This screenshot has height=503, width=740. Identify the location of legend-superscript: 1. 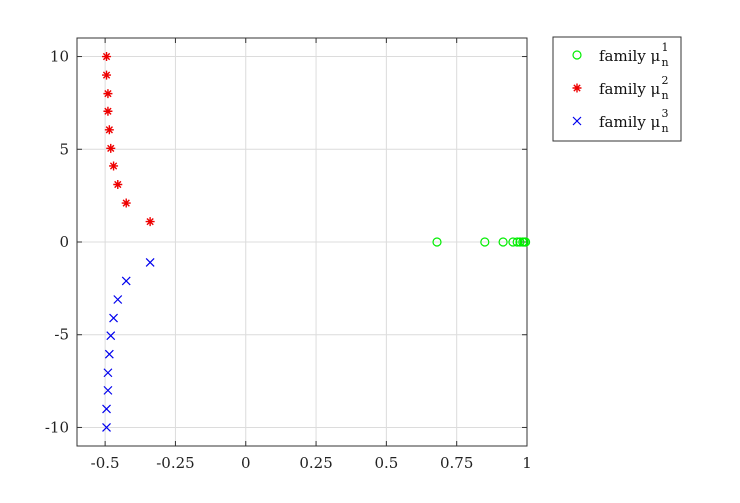
(665, 47).